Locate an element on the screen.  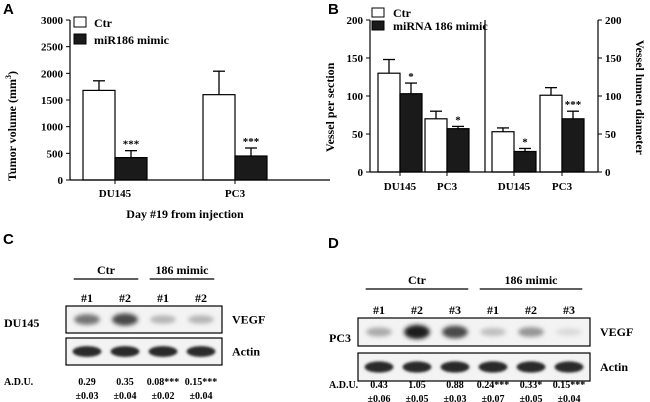
blot-adu-value: 0.29 is located at coordinates (87, 382).